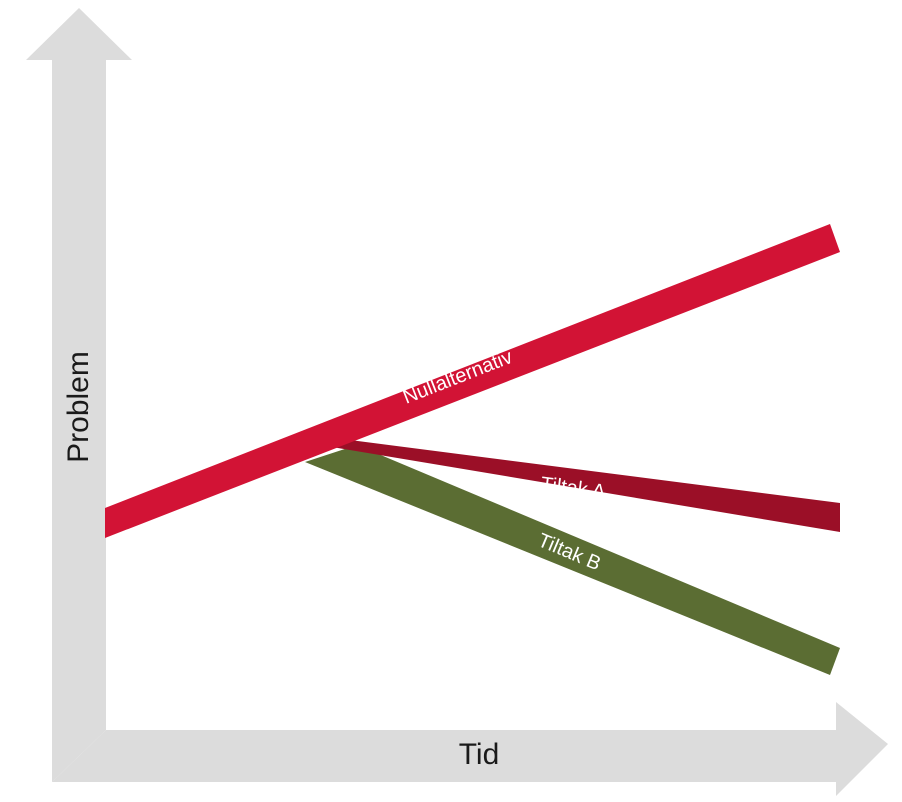  I want to click on x-axis-label: Tid, so click(479, 754).